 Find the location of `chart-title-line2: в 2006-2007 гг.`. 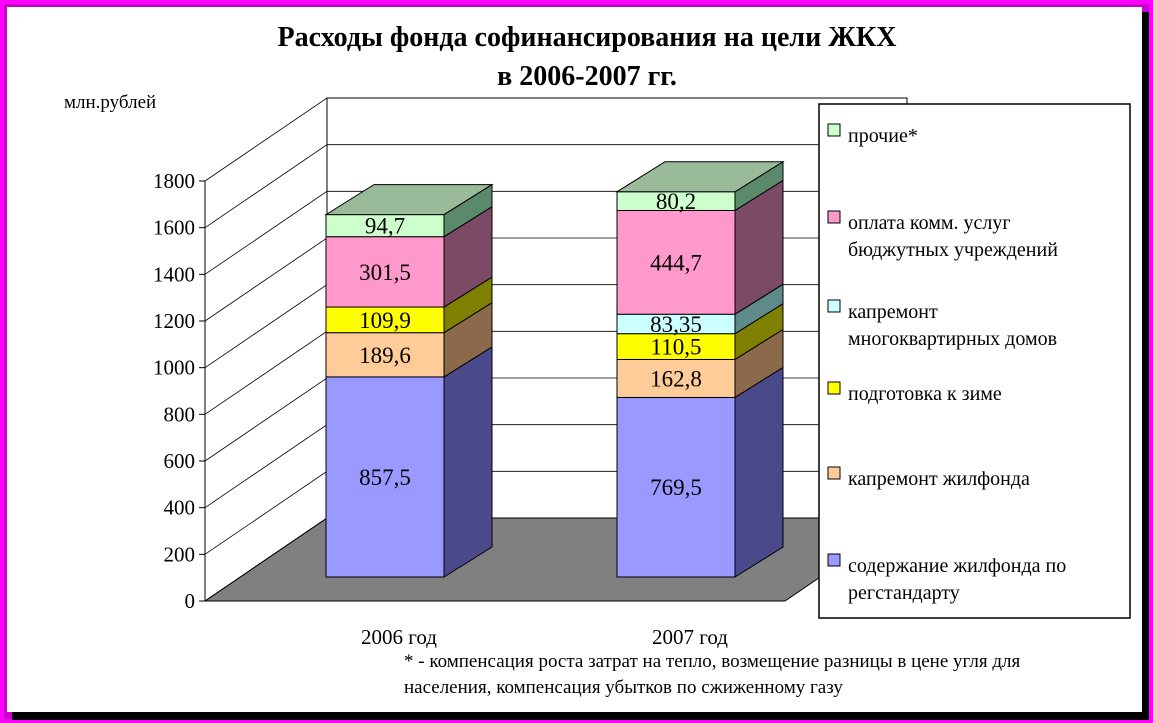

chart-title-line2: в 2006-2007 гг. is located at coordinates (587, 76).